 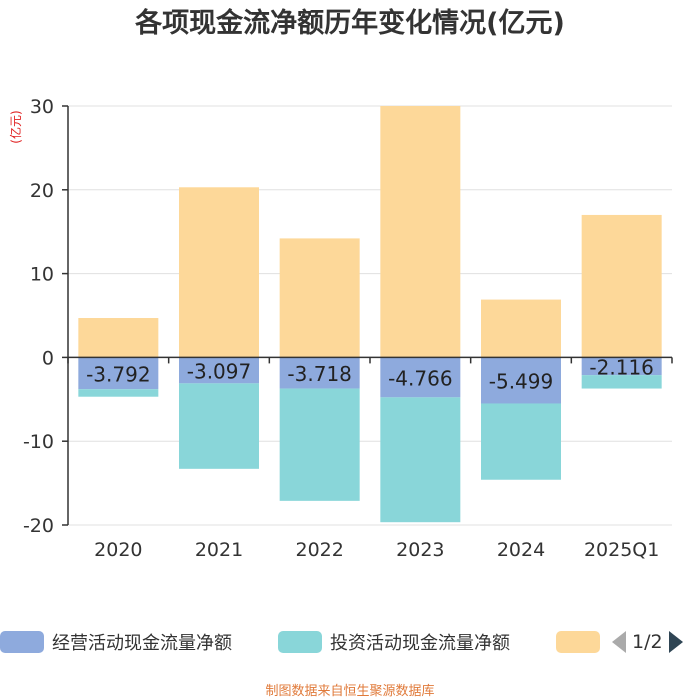 What do you see at coordinates (118, 550) in the screenshot?
I see `x-tick-label: 2020` at bounding box center [118, 550].